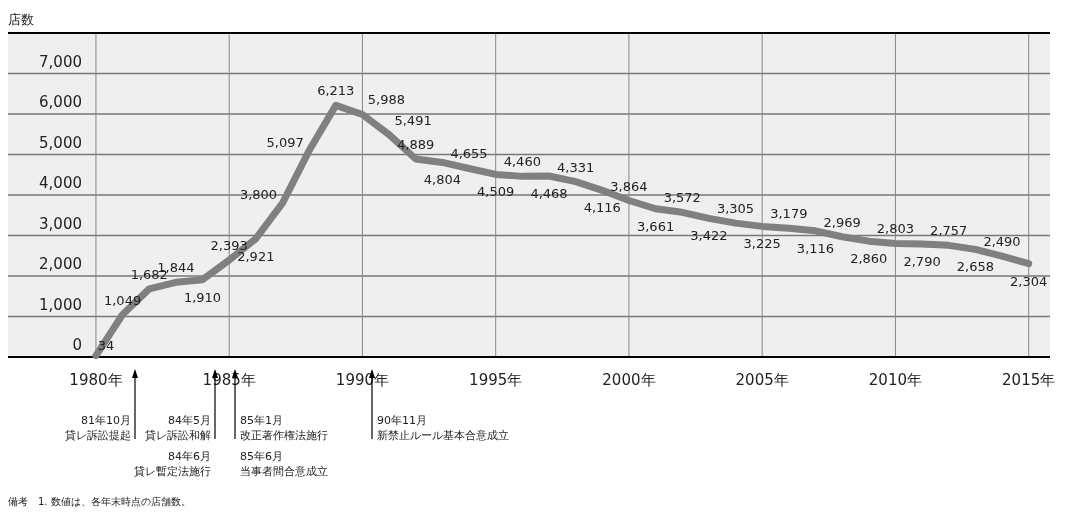 This screenshot has width=1082, height=518. I want to click on data-label: 4,889, so click(416, 144).